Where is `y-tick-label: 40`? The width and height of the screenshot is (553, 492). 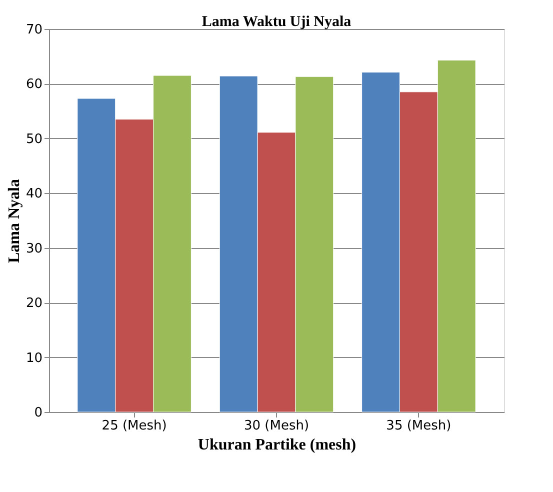
y-tick-label: 40 is located at coordinates (34, 194).